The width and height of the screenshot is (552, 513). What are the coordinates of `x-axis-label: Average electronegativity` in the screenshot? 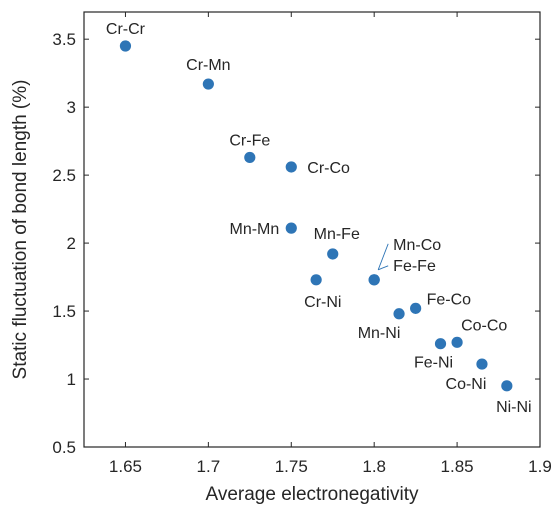 It's located at (312, 494).